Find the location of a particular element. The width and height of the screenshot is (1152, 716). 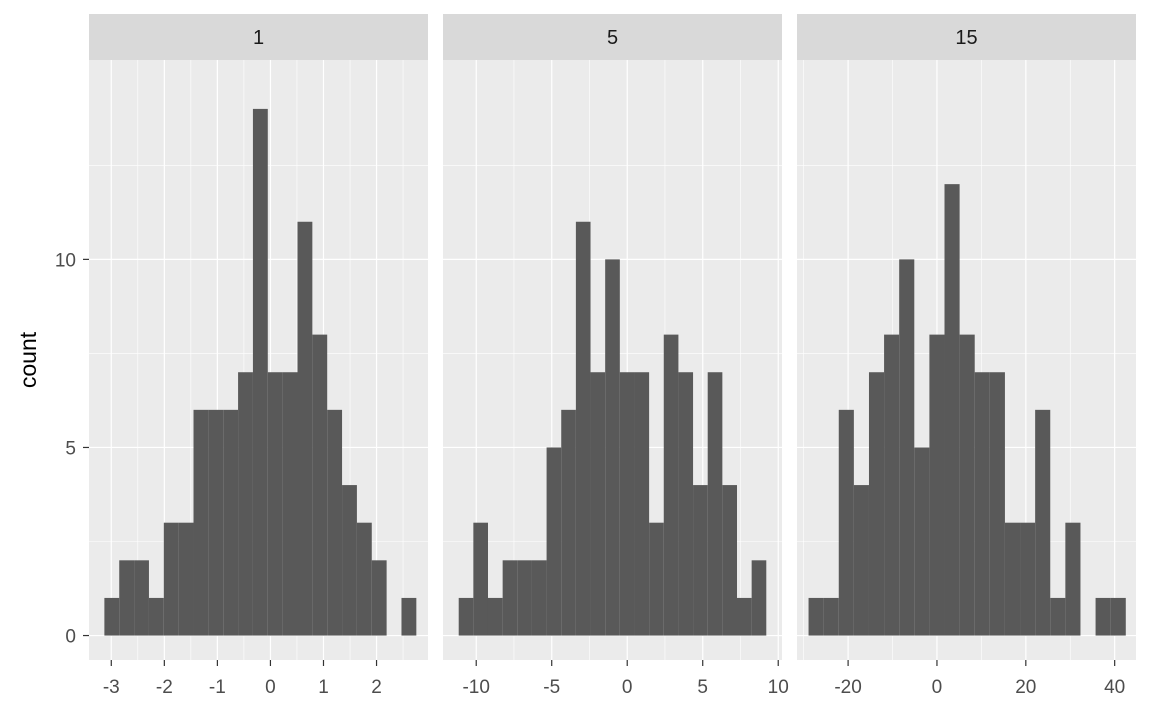

x-tick-label: 2 is located at coordinates (376, 687).